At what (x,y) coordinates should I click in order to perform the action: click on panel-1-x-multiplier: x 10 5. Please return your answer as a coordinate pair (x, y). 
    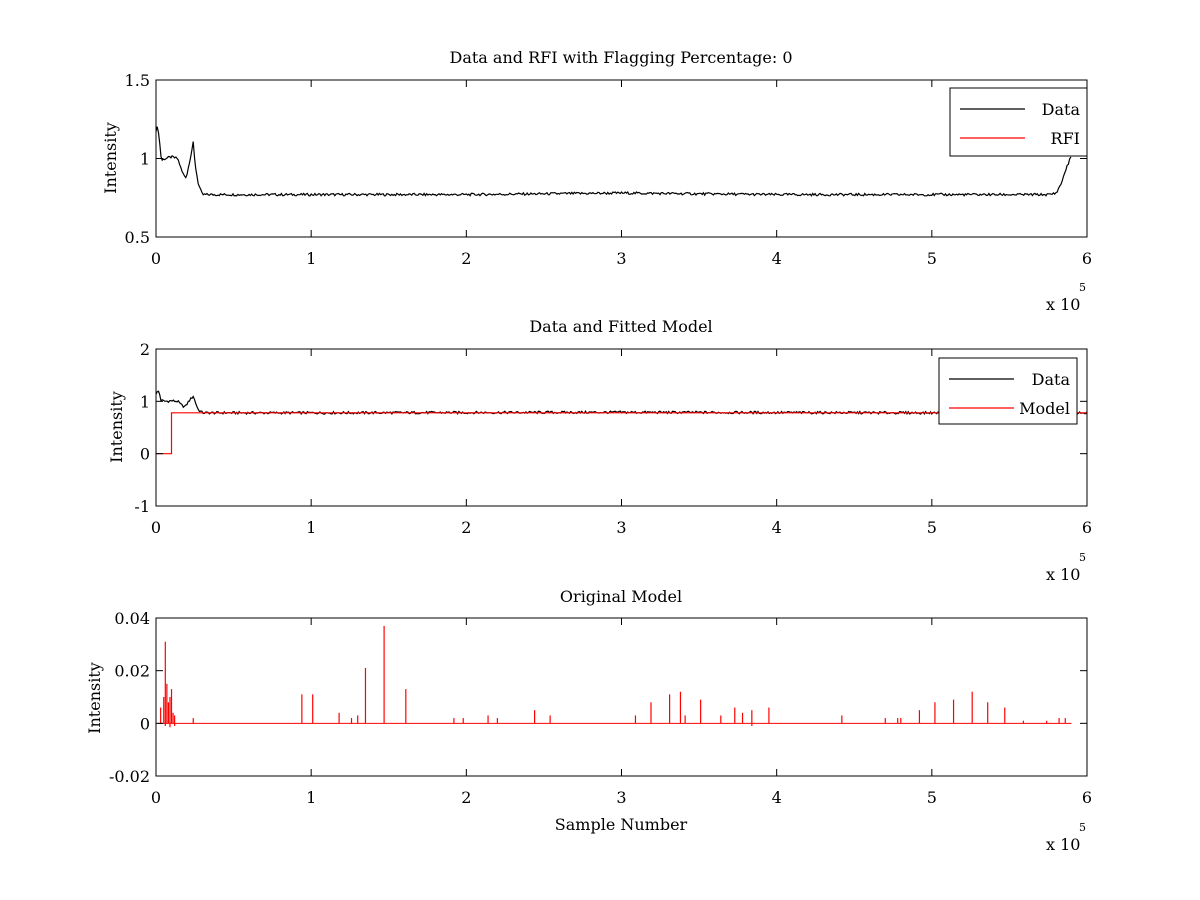
    Looking at the image, I should click on (1066, 297).